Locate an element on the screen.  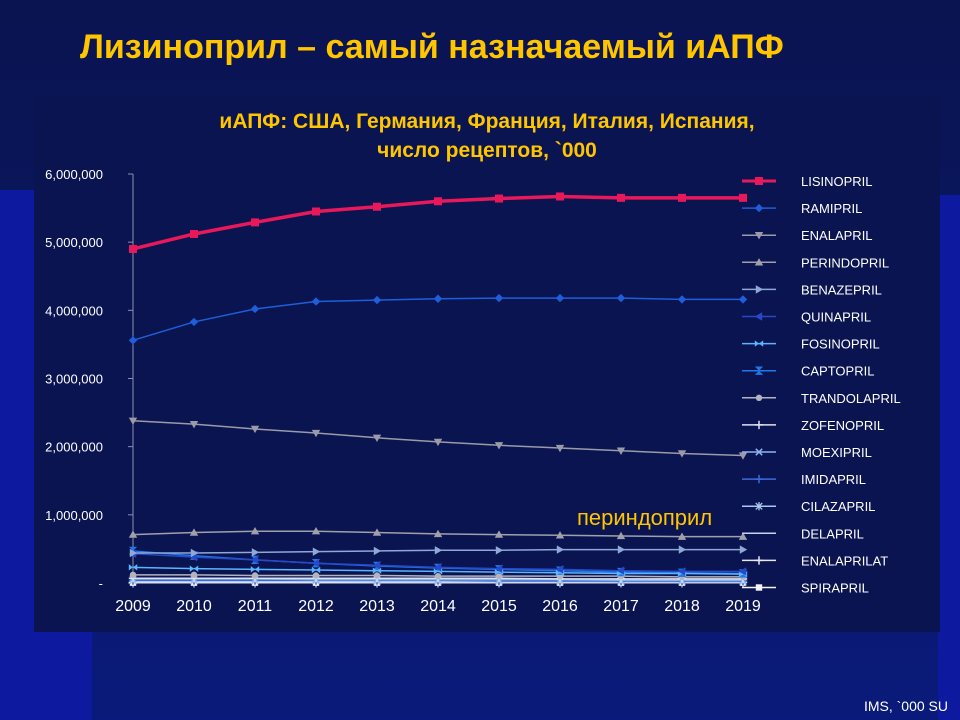
legend-marker-enalaprilat is located at coordinates (759, 560).